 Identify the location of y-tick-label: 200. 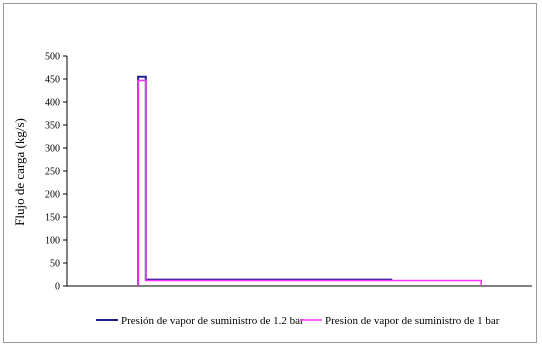
(52, 195).